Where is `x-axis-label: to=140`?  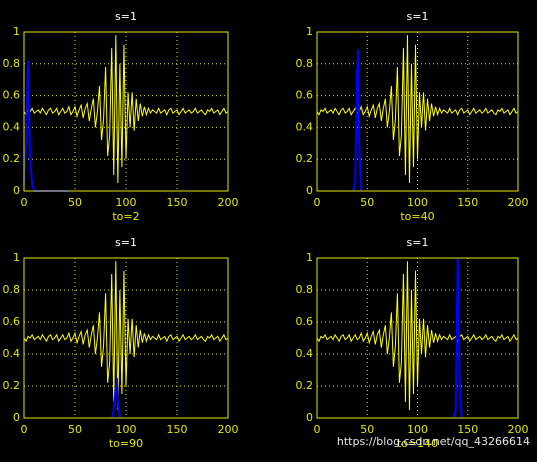 x-axis-label: to=140 is located at coordinates (417, 443).